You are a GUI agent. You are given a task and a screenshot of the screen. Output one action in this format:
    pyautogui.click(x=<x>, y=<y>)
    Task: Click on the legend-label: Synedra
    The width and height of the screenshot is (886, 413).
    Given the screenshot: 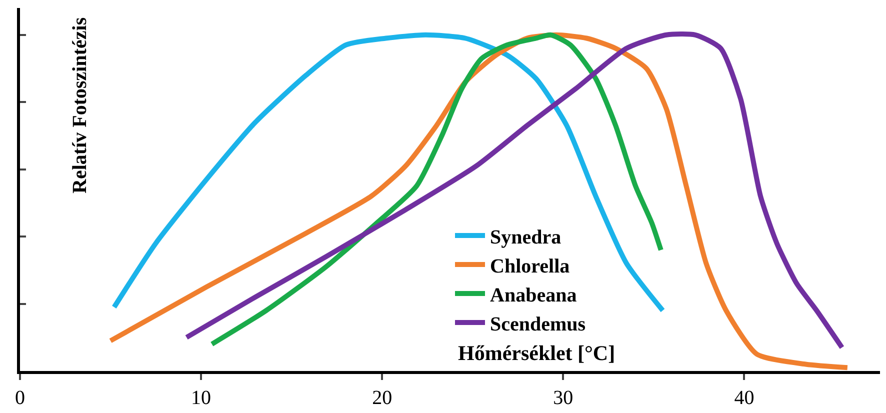 What is the action you would take?
    pyautogui.click(x=526, y=237)
    